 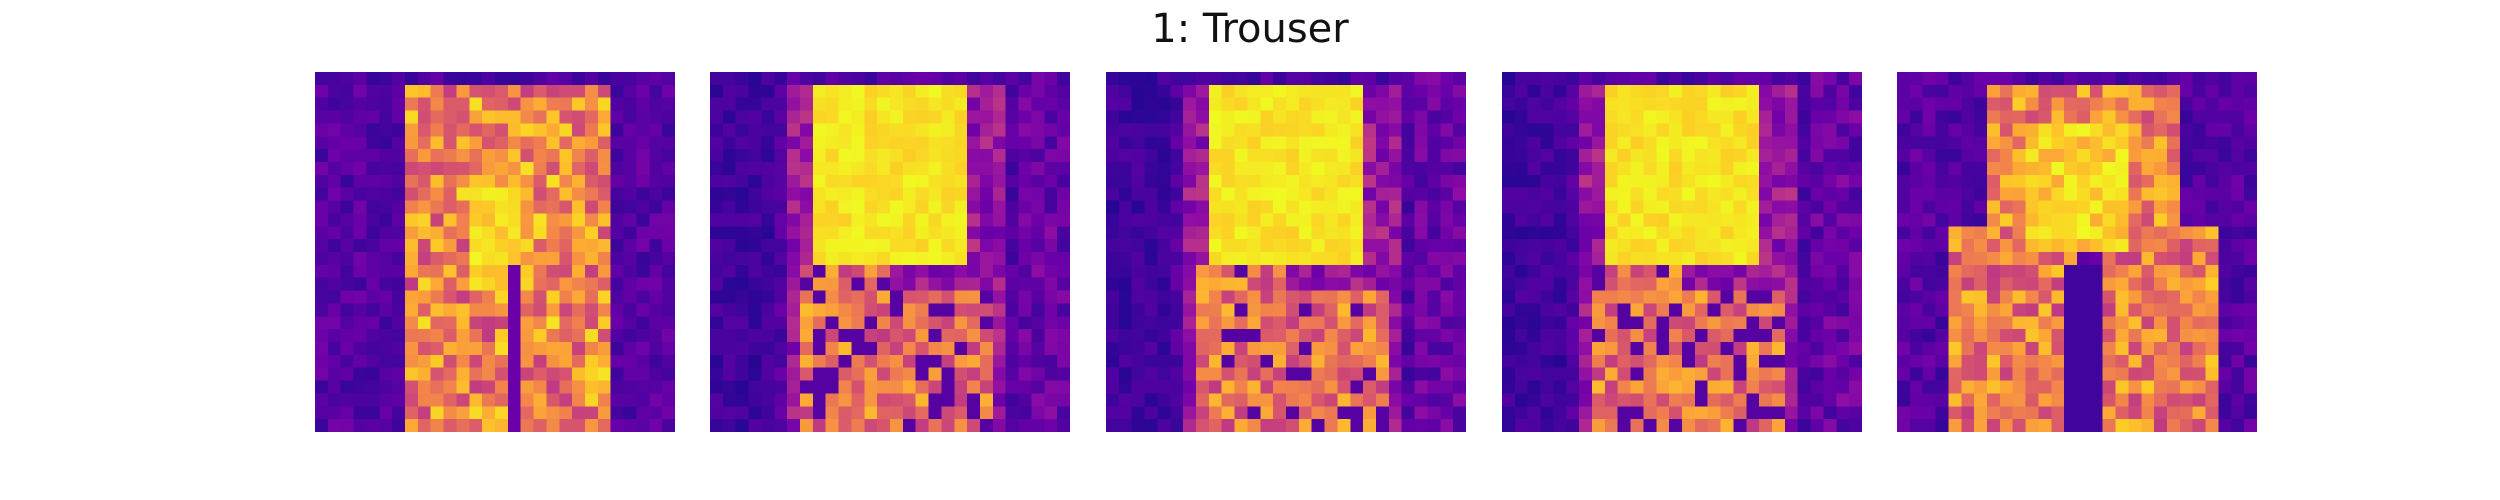 I want to click on figure-title: 1: Trouser, so click(x=1250, y=29).